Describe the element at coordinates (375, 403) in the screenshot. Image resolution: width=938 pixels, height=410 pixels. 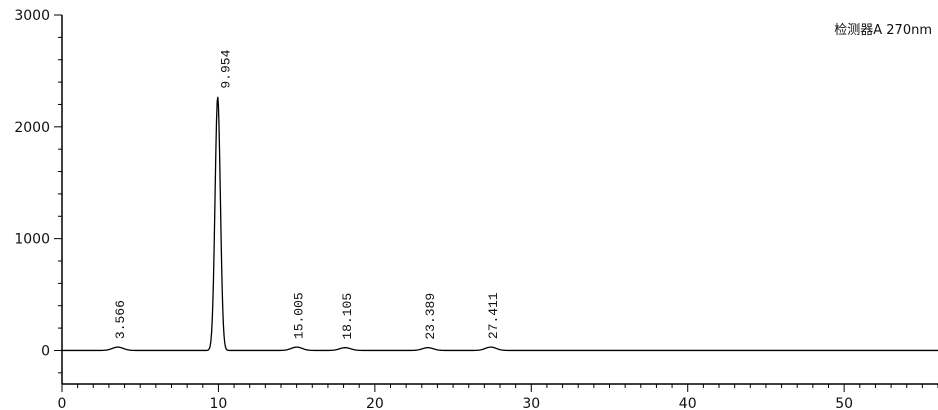
I see `x-tick-label: 20` at that location.